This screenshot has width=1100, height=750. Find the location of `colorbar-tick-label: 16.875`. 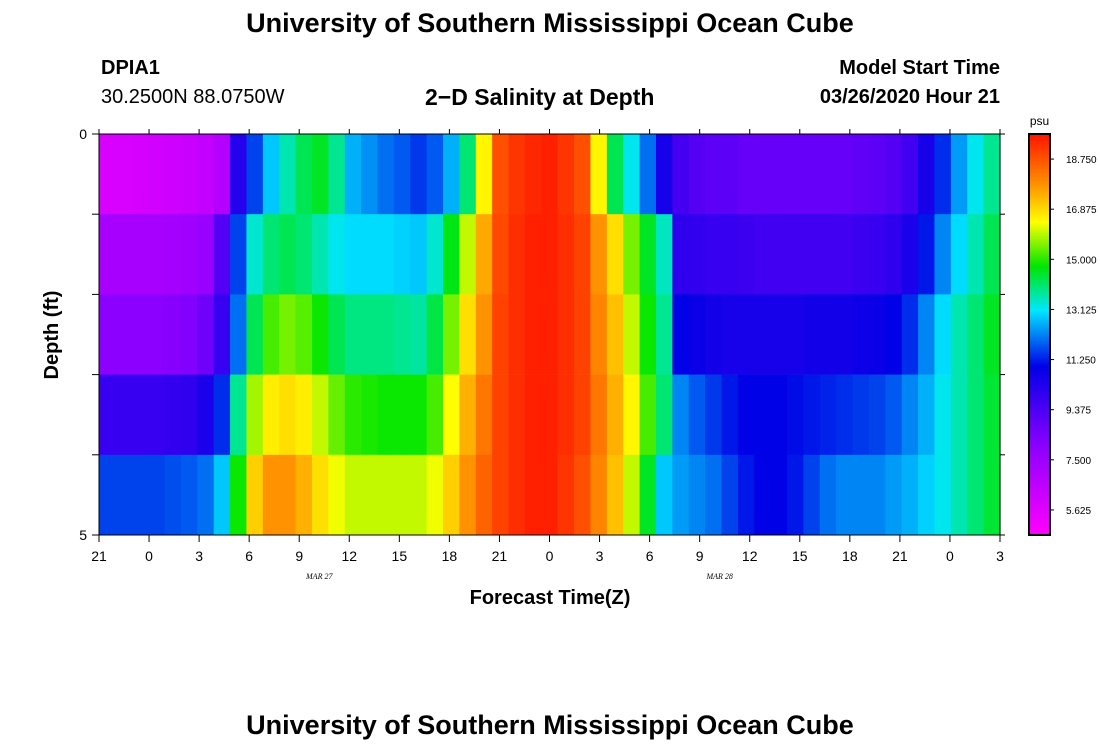

colorbar-tick-label: 16.875 is located at coordinates (1081, 210).